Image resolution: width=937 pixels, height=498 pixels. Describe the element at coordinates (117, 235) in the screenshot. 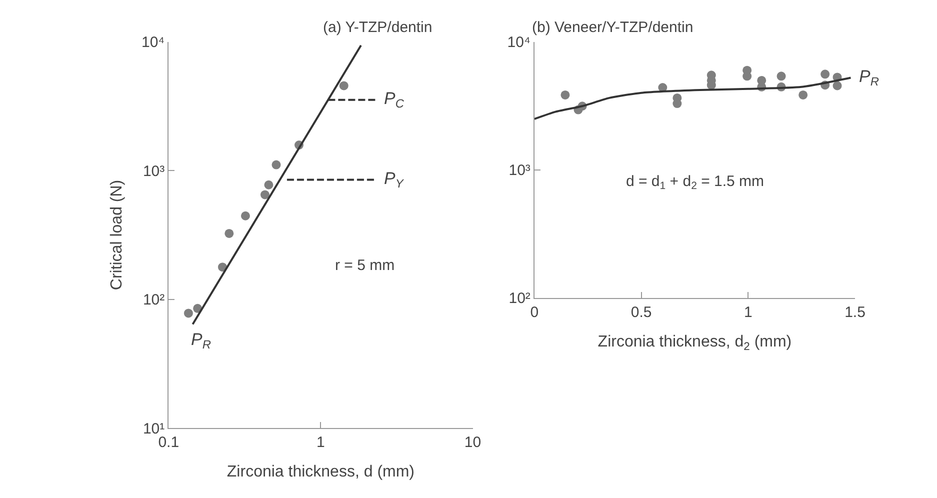

I see `y-axis-title: Critical load (N)` at that location.